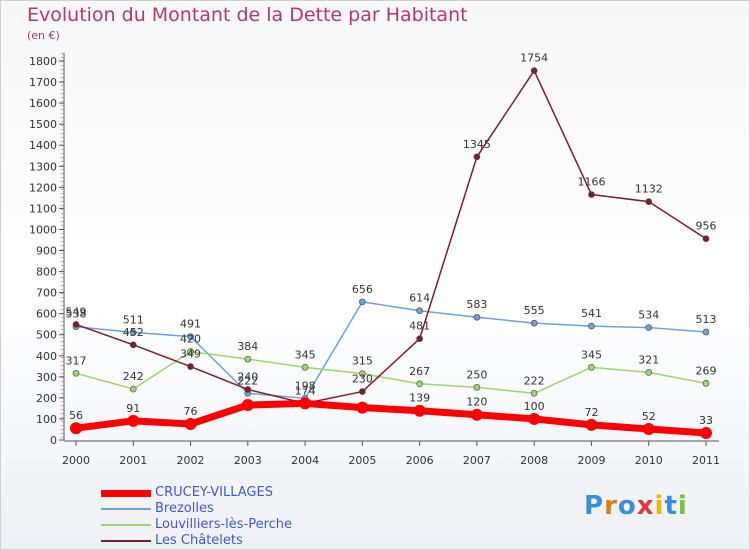 This screenshot has height=550, width=750. Describe the element at coordinates (43, 145) in the screenshot. I see `y-tick-label: 1400` at that location.